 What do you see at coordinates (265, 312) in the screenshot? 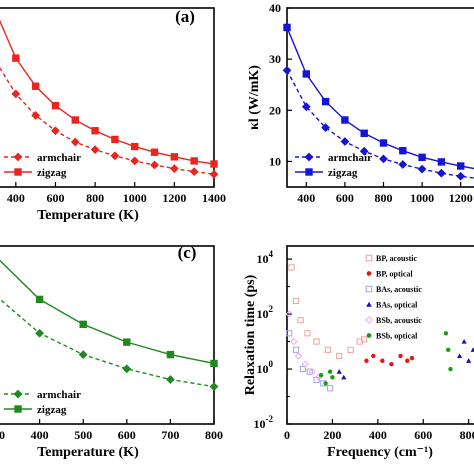
I see `y-tick-label: 10²` at bounding box center [265, 312].